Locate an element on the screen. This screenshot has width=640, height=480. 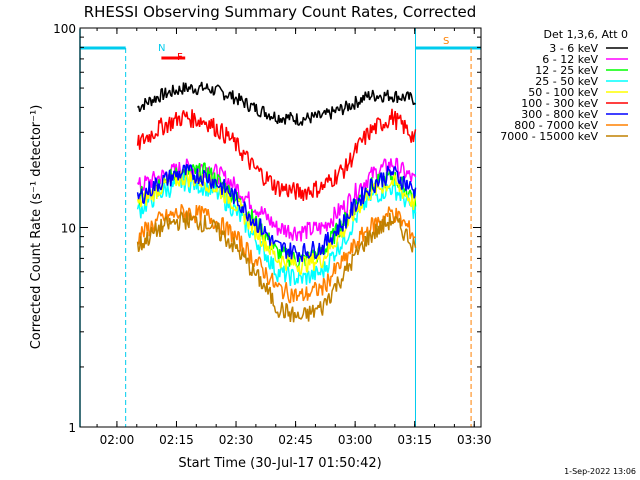
legend-label: 6 - 12 keV is located at coordinates (570, 59).